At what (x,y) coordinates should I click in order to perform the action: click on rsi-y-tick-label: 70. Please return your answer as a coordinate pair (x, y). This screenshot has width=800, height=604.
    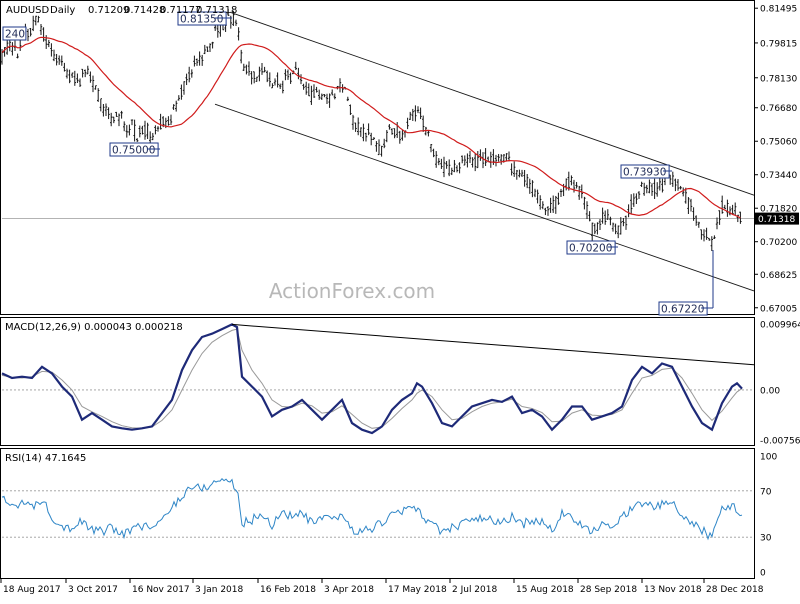
    Looking at the image, I should click on (766, 492).